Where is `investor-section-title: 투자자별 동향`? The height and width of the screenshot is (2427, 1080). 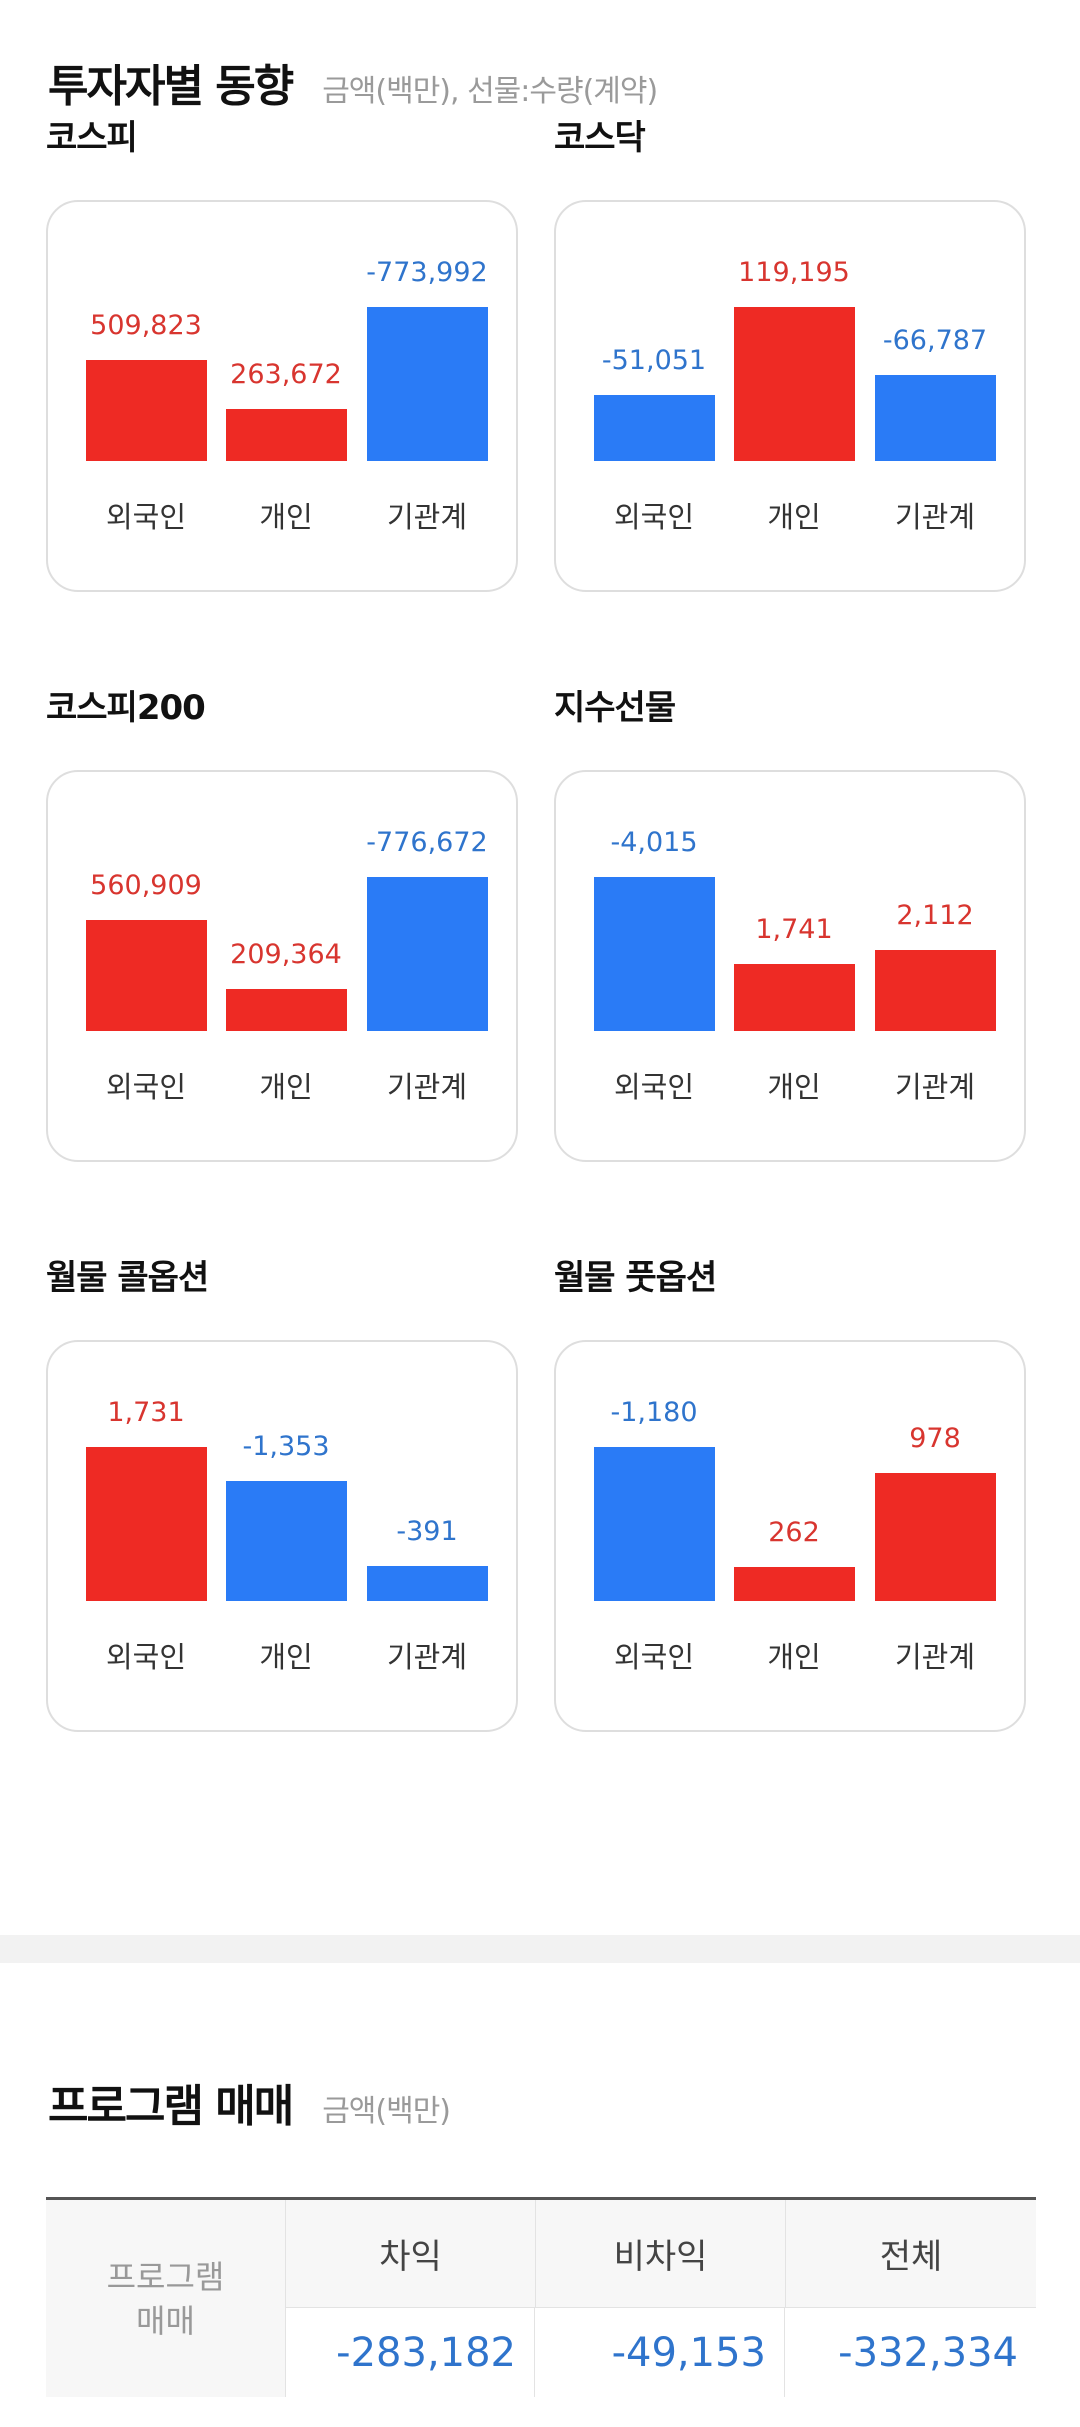
investor-section-title: 투자자별 동향 is located at coordinates (171, 86).